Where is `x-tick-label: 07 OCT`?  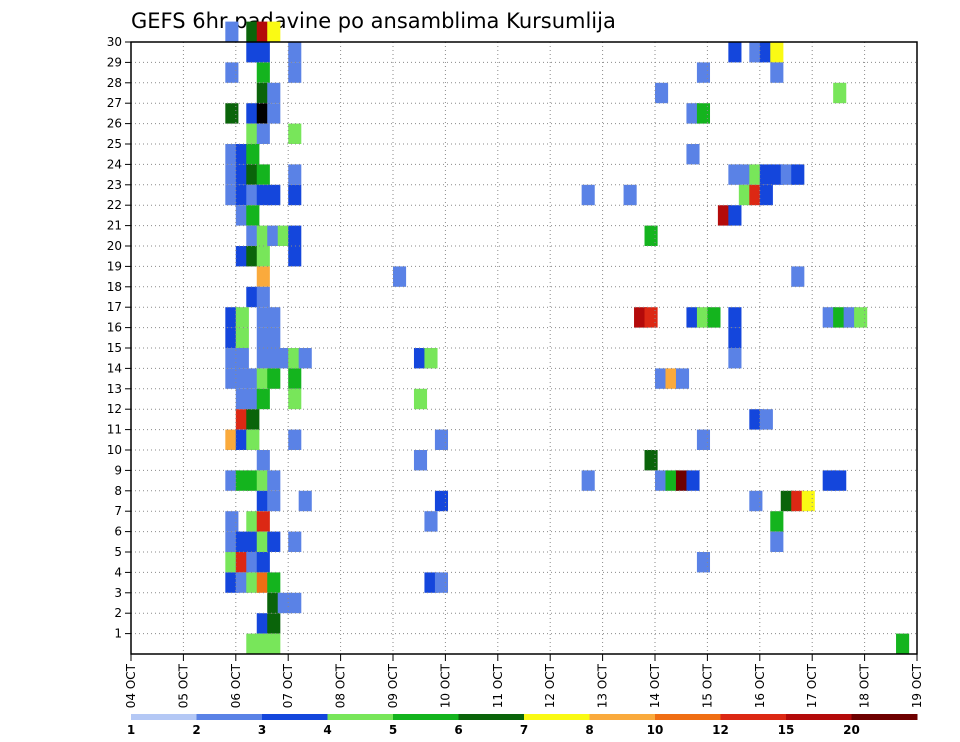
x-tick-label: 07 OCT is located at coordinates (288, 685).